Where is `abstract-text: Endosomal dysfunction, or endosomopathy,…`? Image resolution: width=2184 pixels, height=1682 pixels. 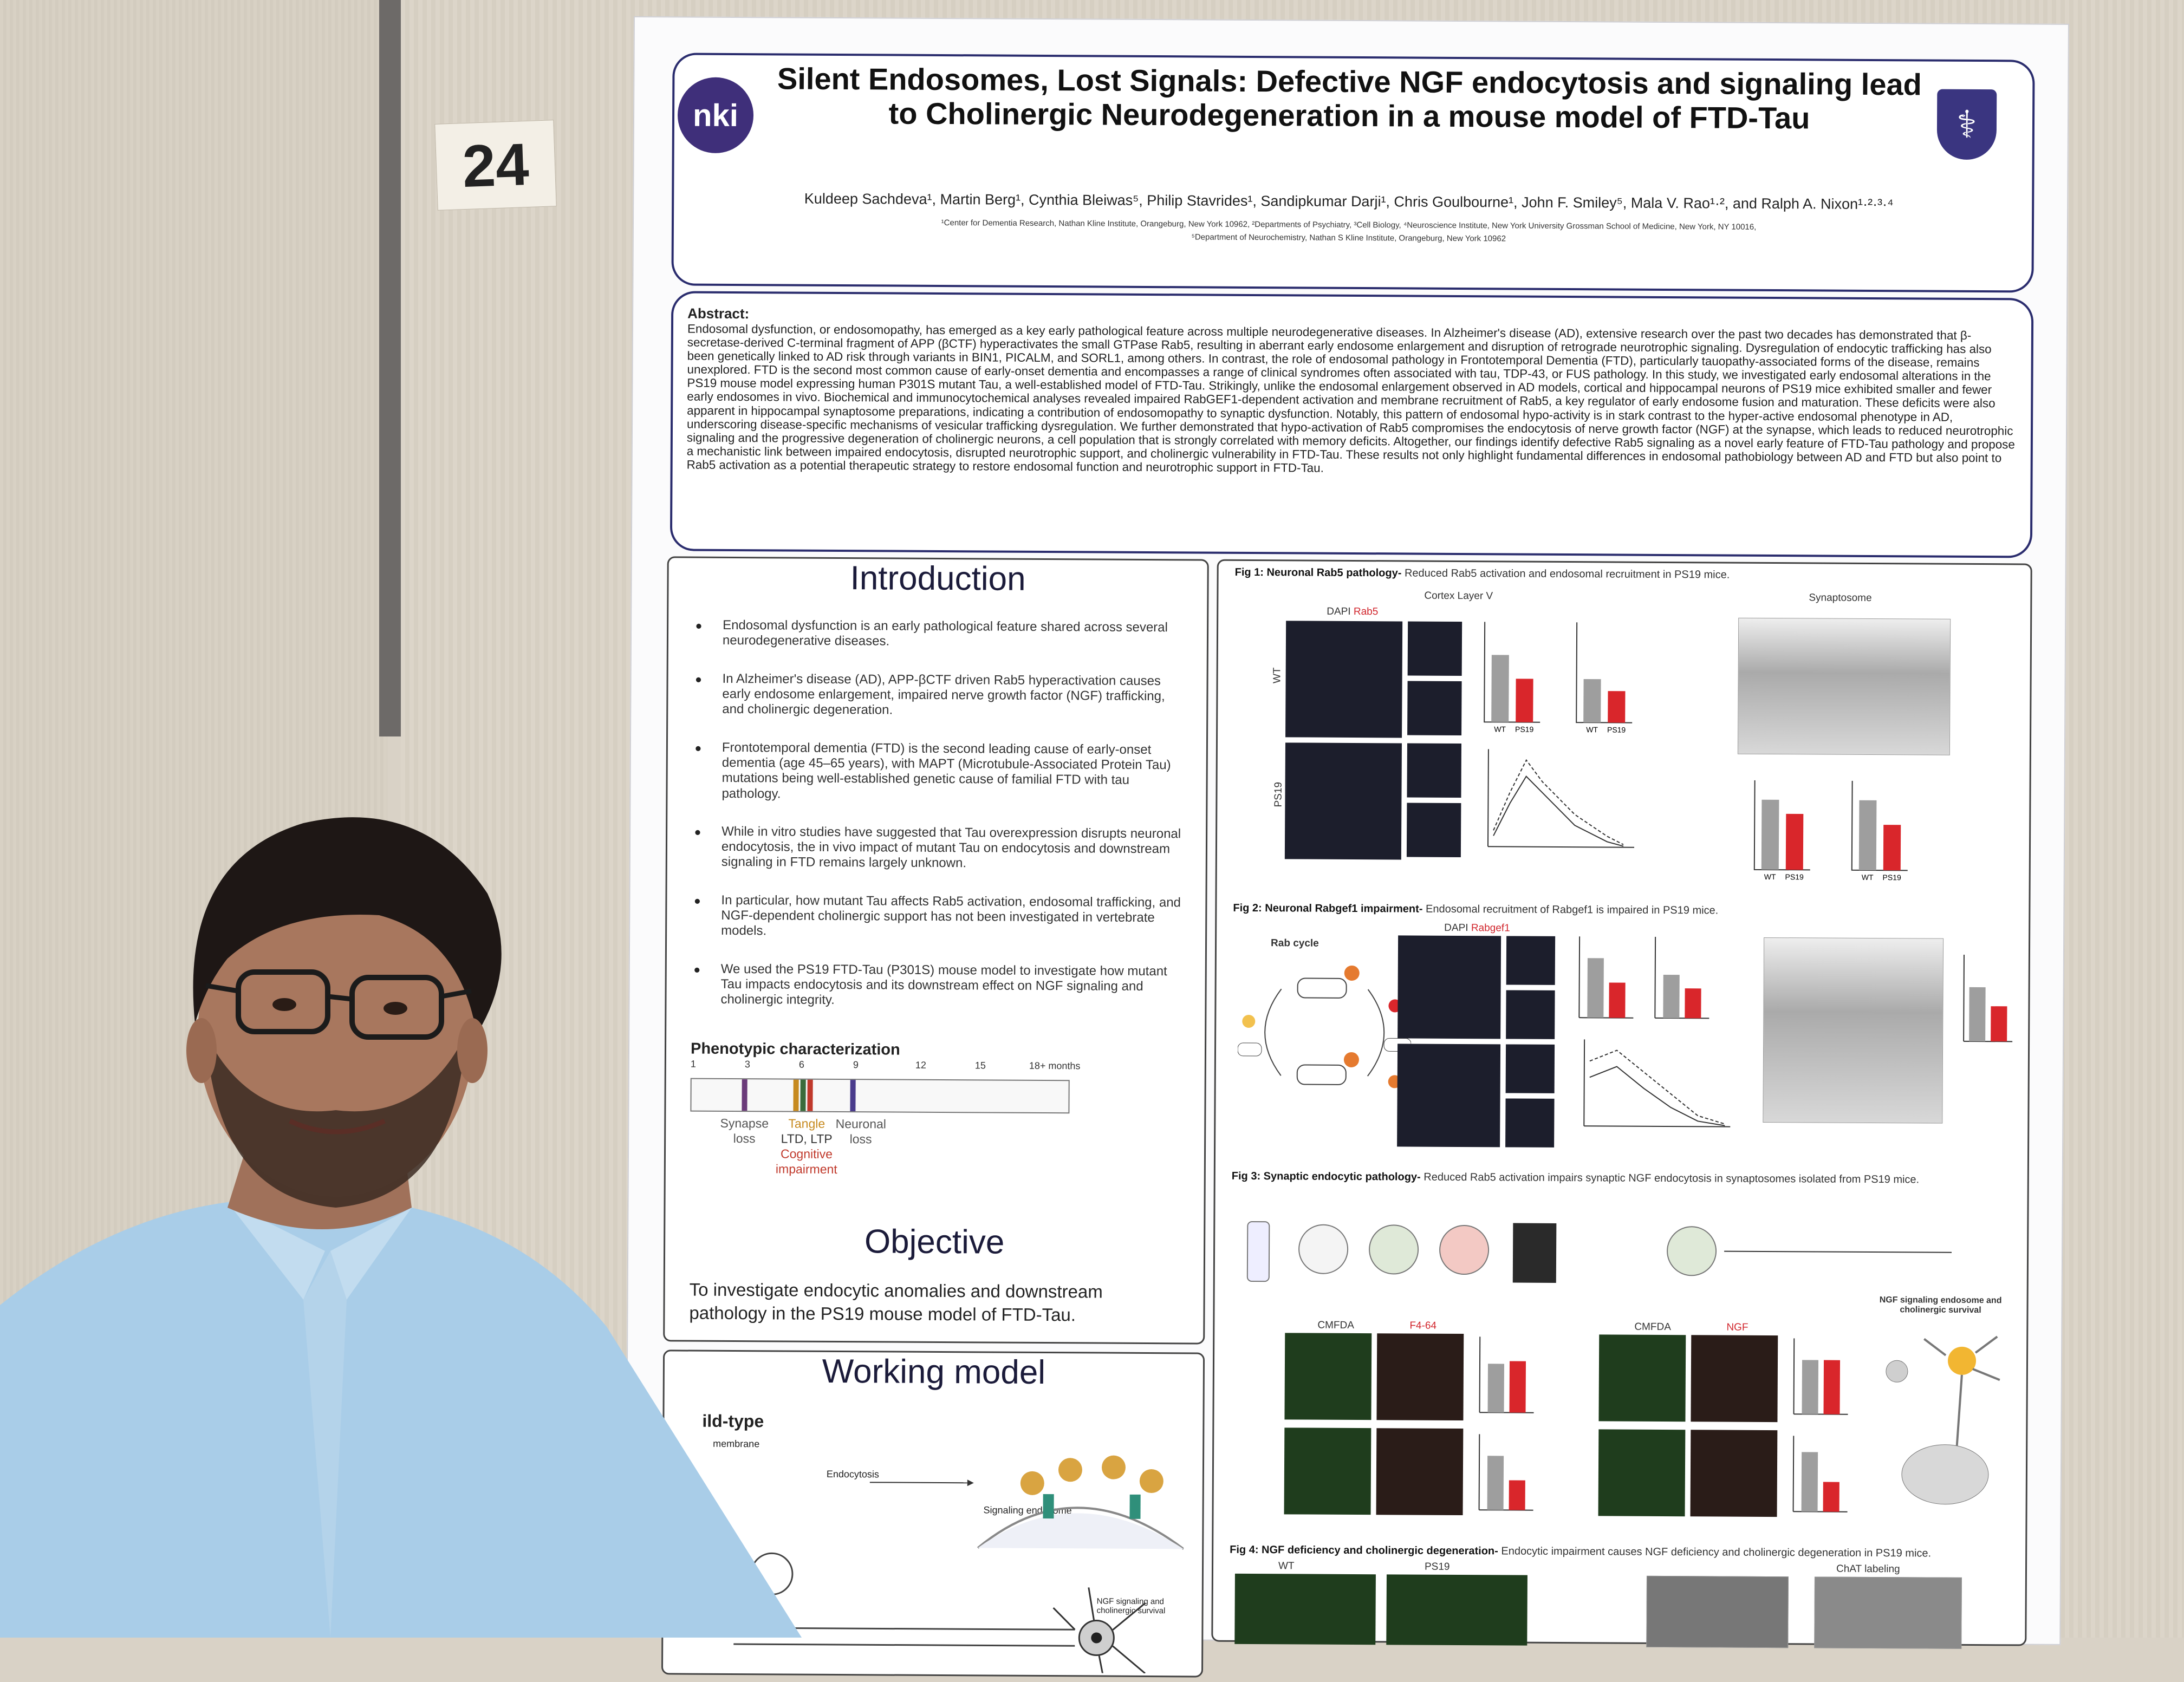 abstract-text: Endosomal dysfunction, or endosomopathy,… is located at coordinates (1352, 401).